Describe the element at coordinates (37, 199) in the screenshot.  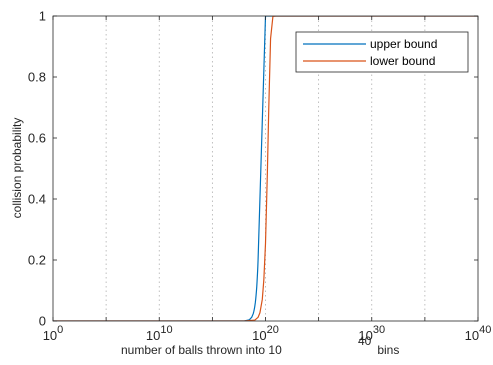
I see `y-tick-label: 0.4` at that location.